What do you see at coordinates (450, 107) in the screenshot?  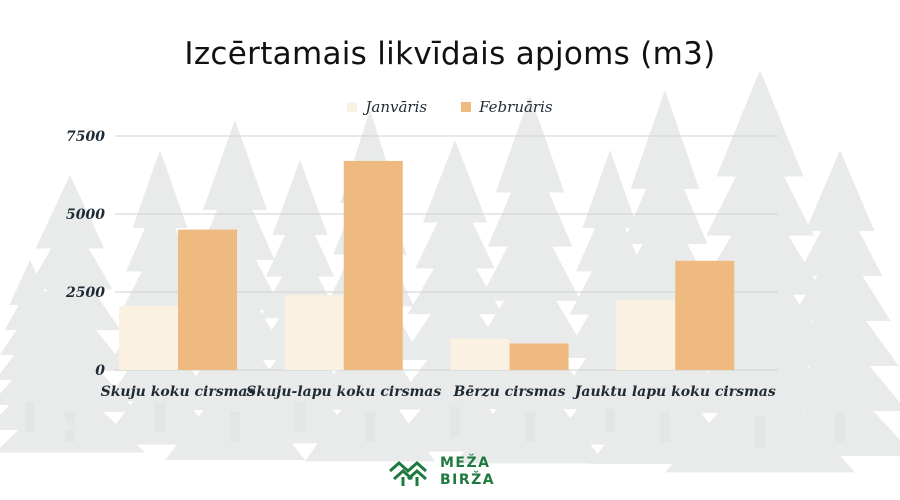 I see `legend: Janvāris Februāris` at bounding box center [450, 107].